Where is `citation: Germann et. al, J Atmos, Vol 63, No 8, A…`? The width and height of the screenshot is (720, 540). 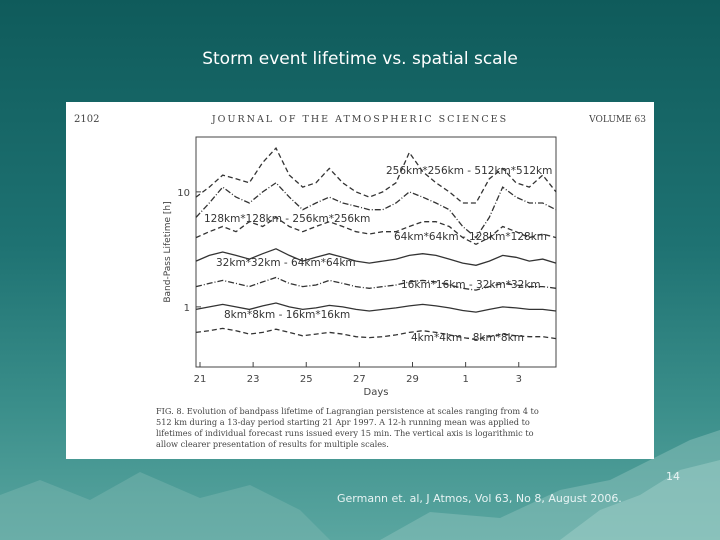
citation: Germann et. al, J Atmos, Vol 63, No 8, A… is located at coordinates (479, 498).